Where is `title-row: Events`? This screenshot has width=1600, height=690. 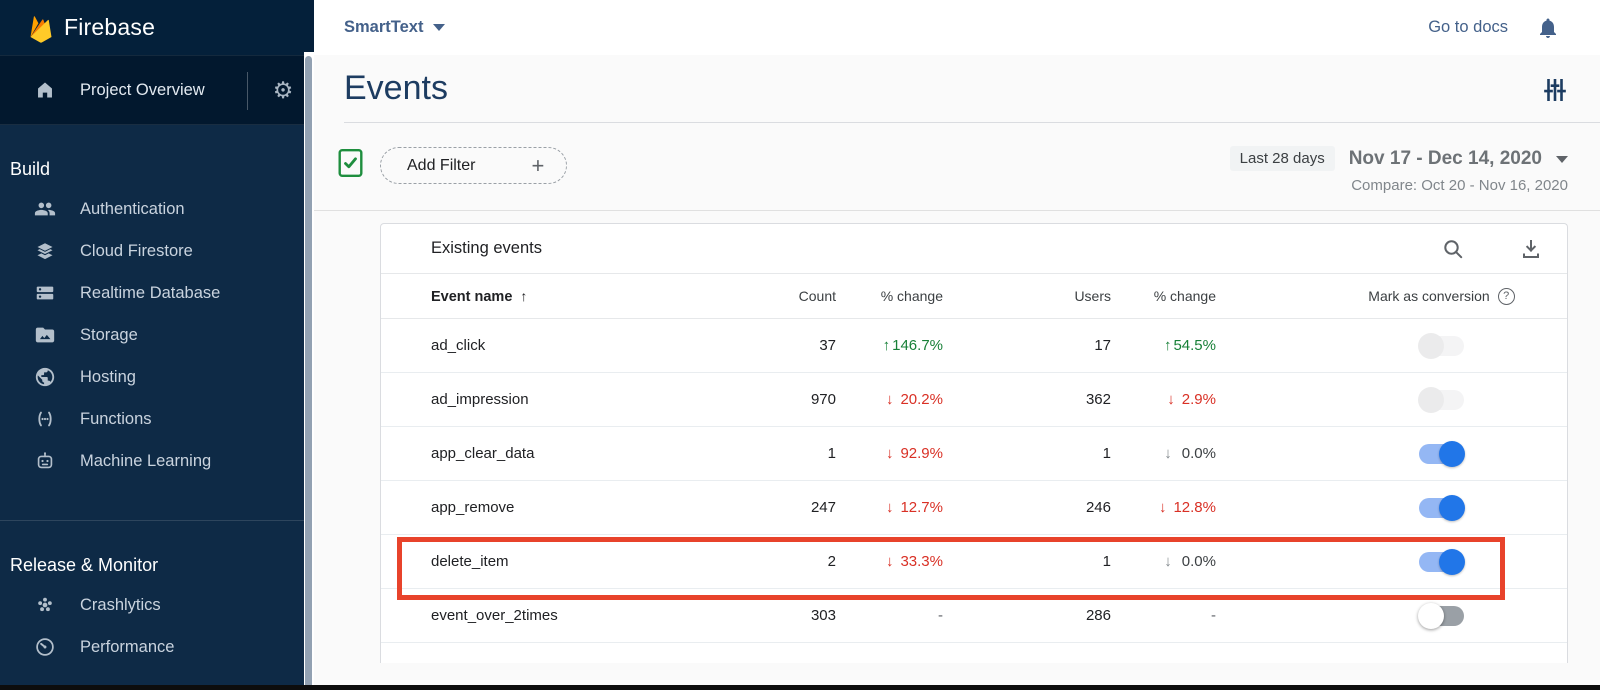
title-row: Events is located at coordinates (957, 81).